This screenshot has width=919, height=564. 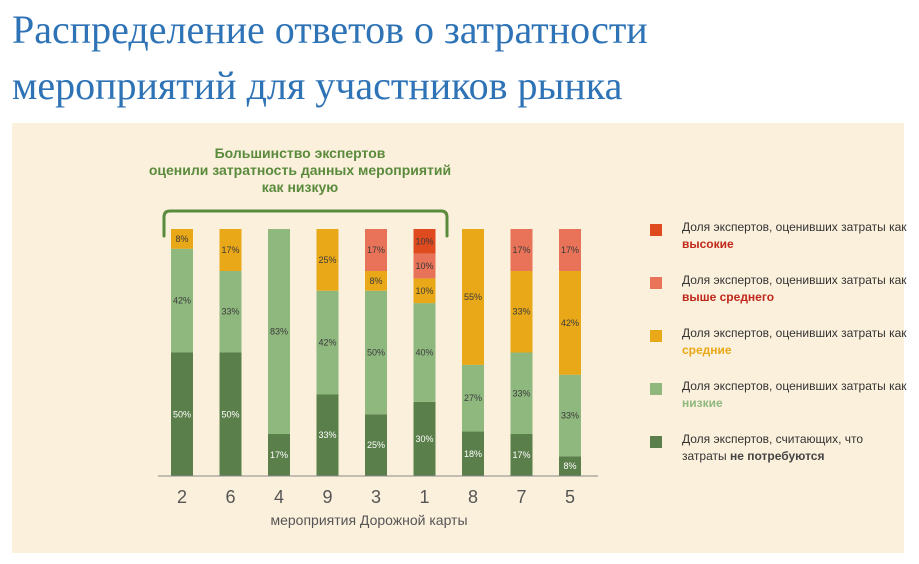 I want to click on legend-label-emphasis: выше среднего, so click(x=728, y=297).